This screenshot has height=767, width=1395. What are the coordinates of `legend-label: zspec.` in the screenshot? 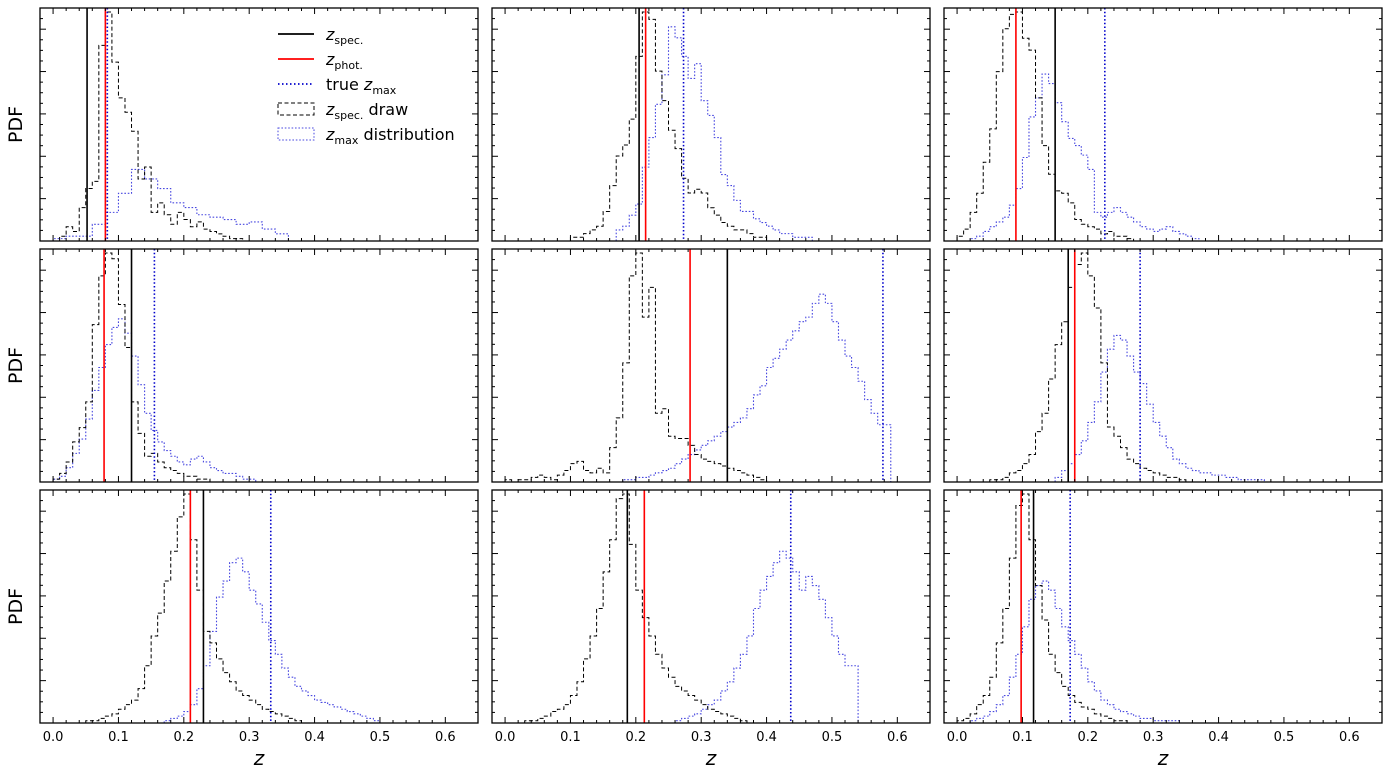 It's located at (344, 36).